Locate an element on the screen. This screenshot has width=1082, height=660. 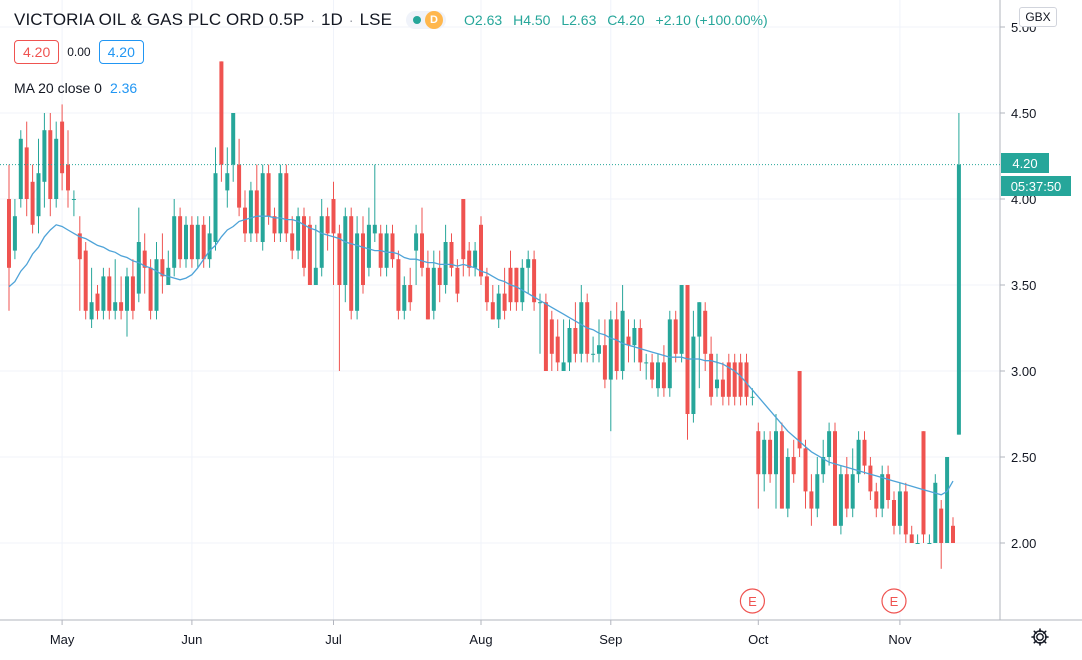
x-tick-label: Sep is located at coordinates (610, 639).